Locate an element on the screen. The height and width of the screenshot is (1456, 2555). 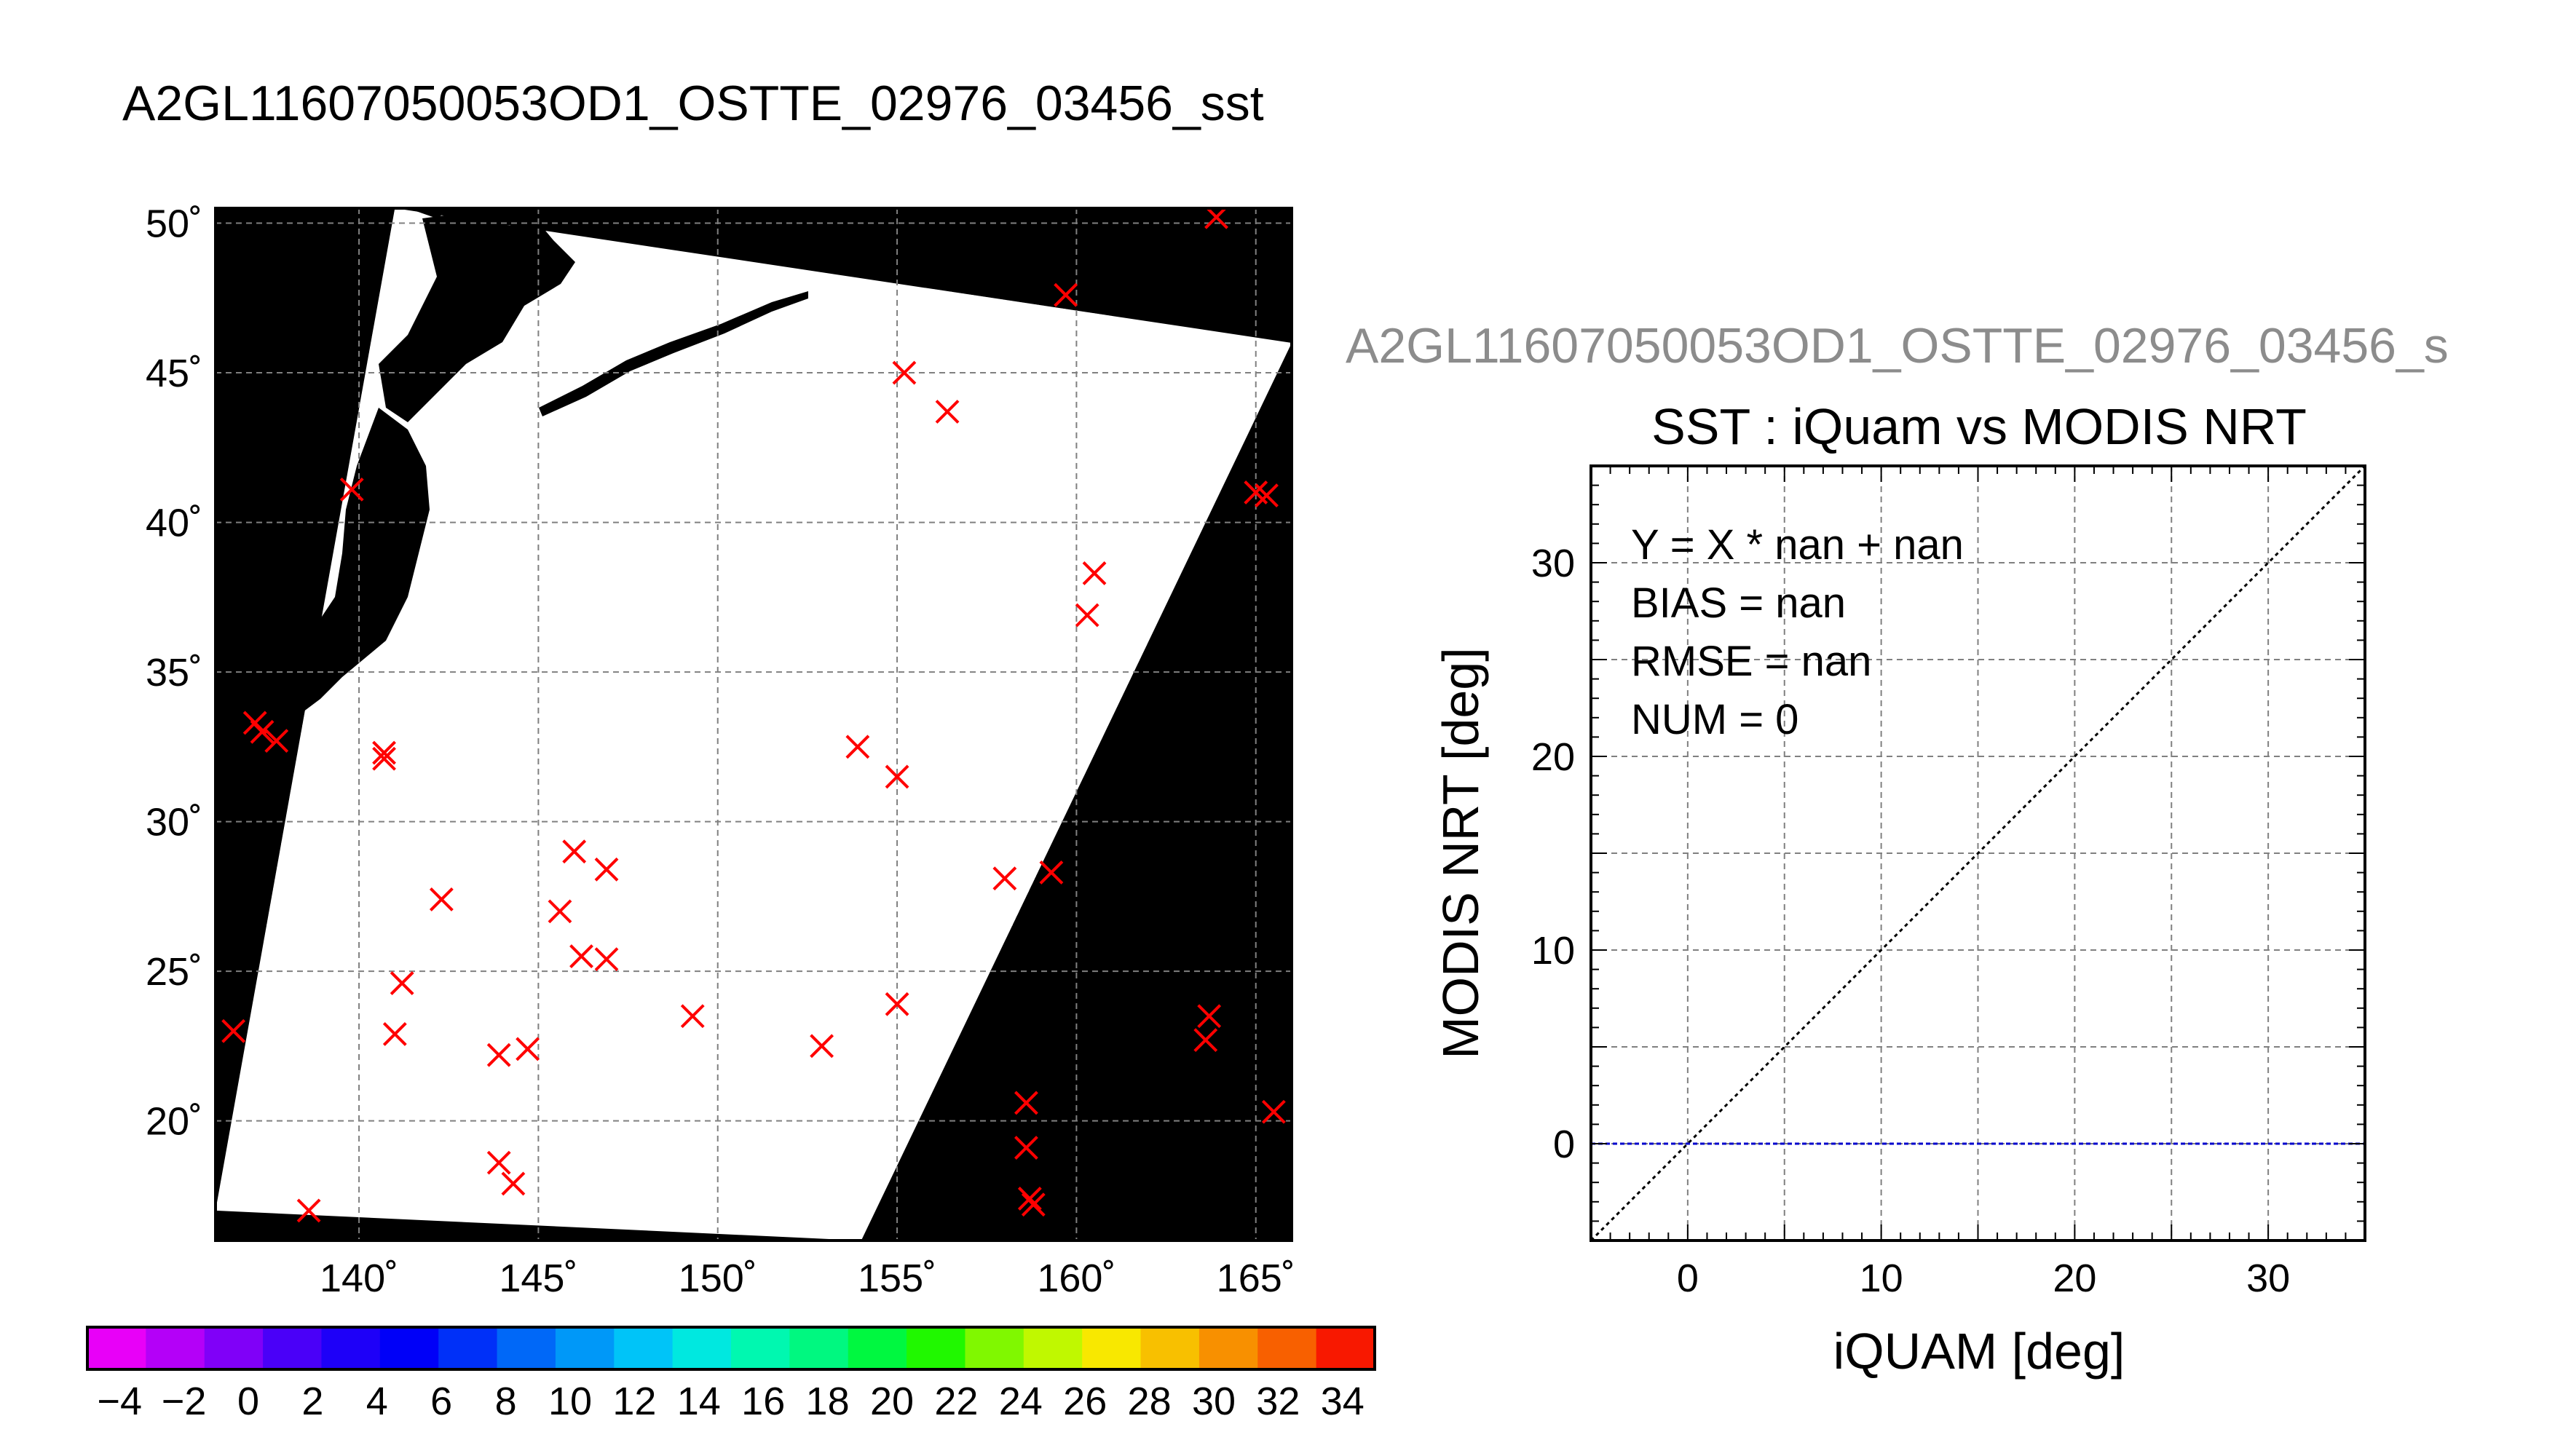
colorbar-segments is located at coordinates (731, 1348).